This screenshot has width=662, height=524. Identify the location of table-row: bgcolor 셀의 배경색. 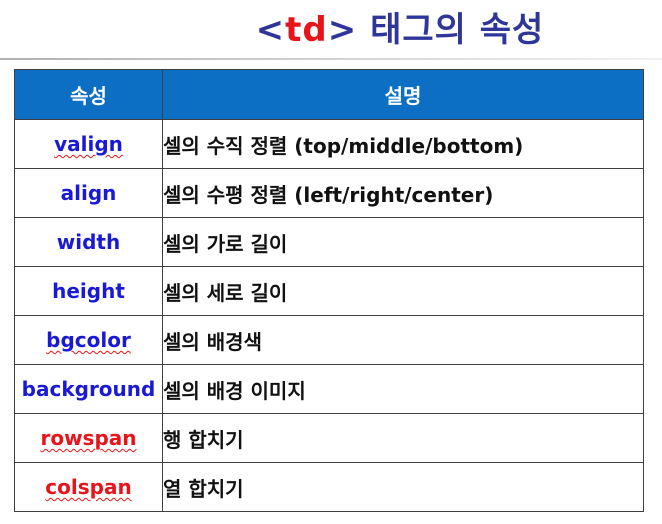
(329, 340).